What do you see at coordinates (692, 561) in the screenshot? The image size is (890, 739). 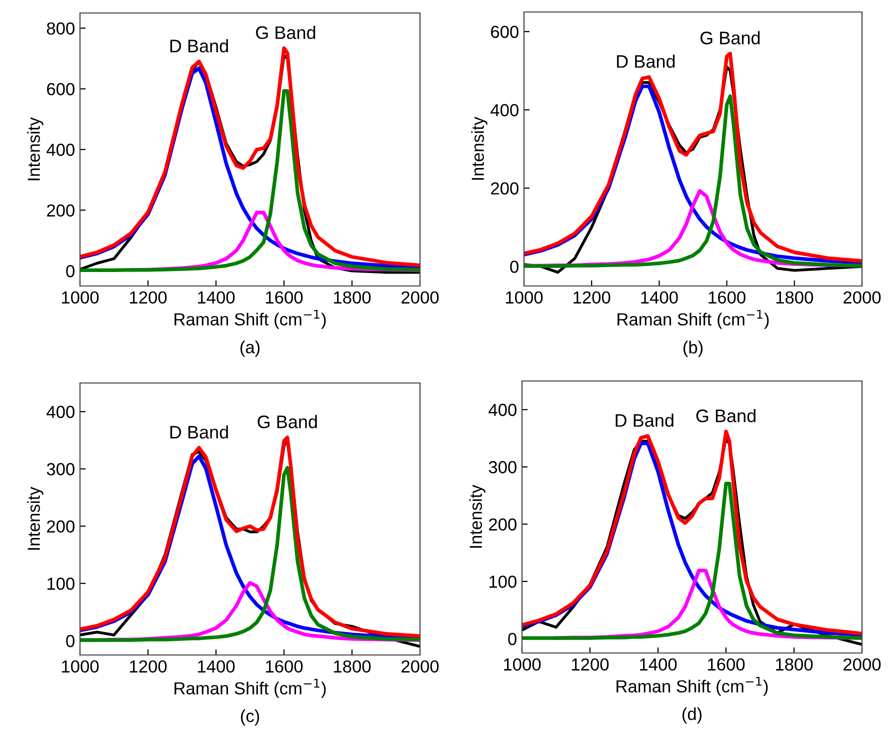 I see `line-series` at bounding box center [692, 561].